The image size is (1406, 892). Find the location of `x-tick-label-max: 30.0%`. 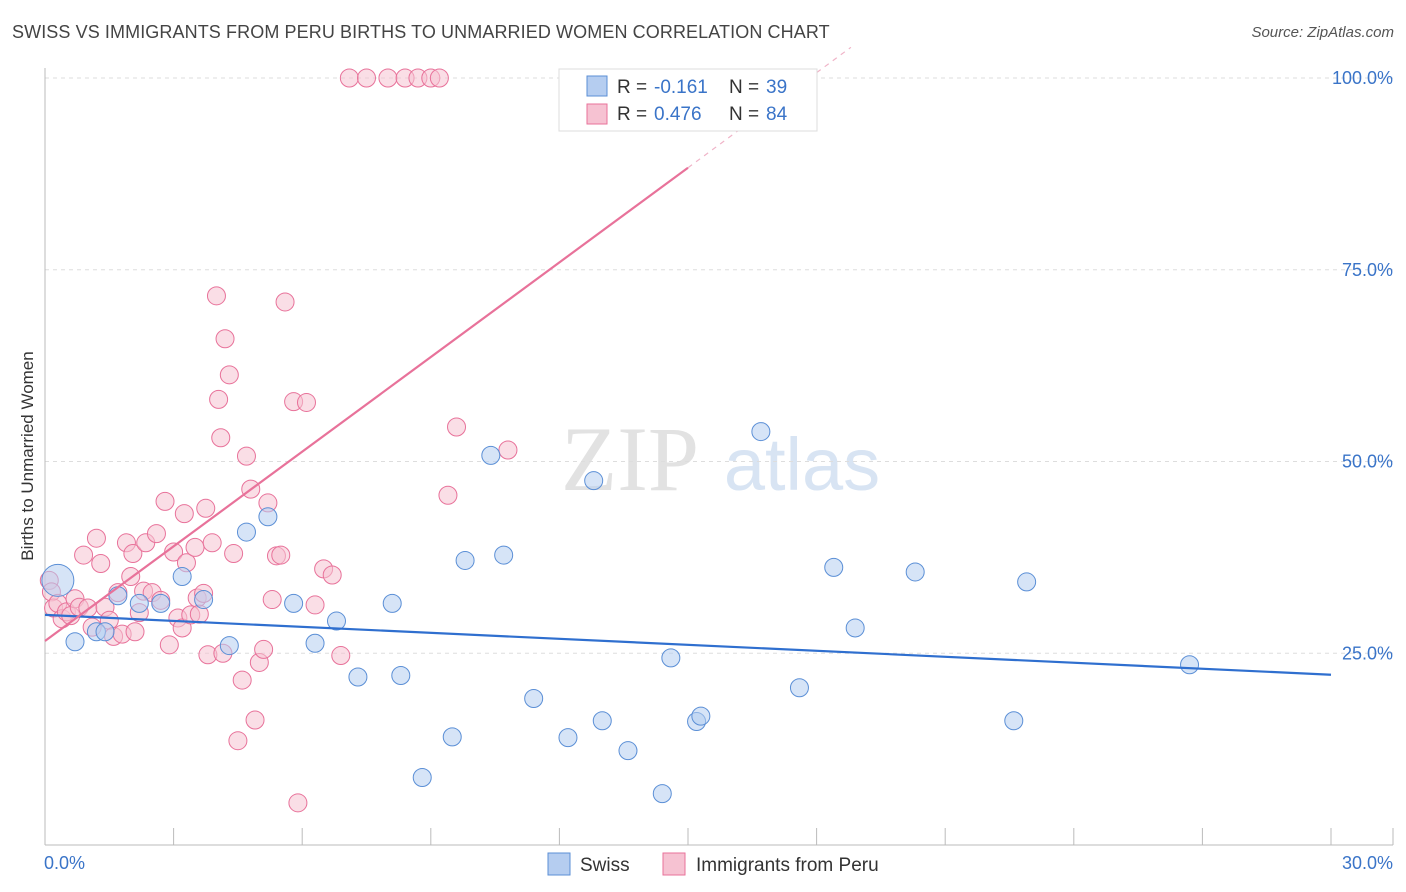

x-tick-label-max: 30.0% is located at coordinates (1367, 863).